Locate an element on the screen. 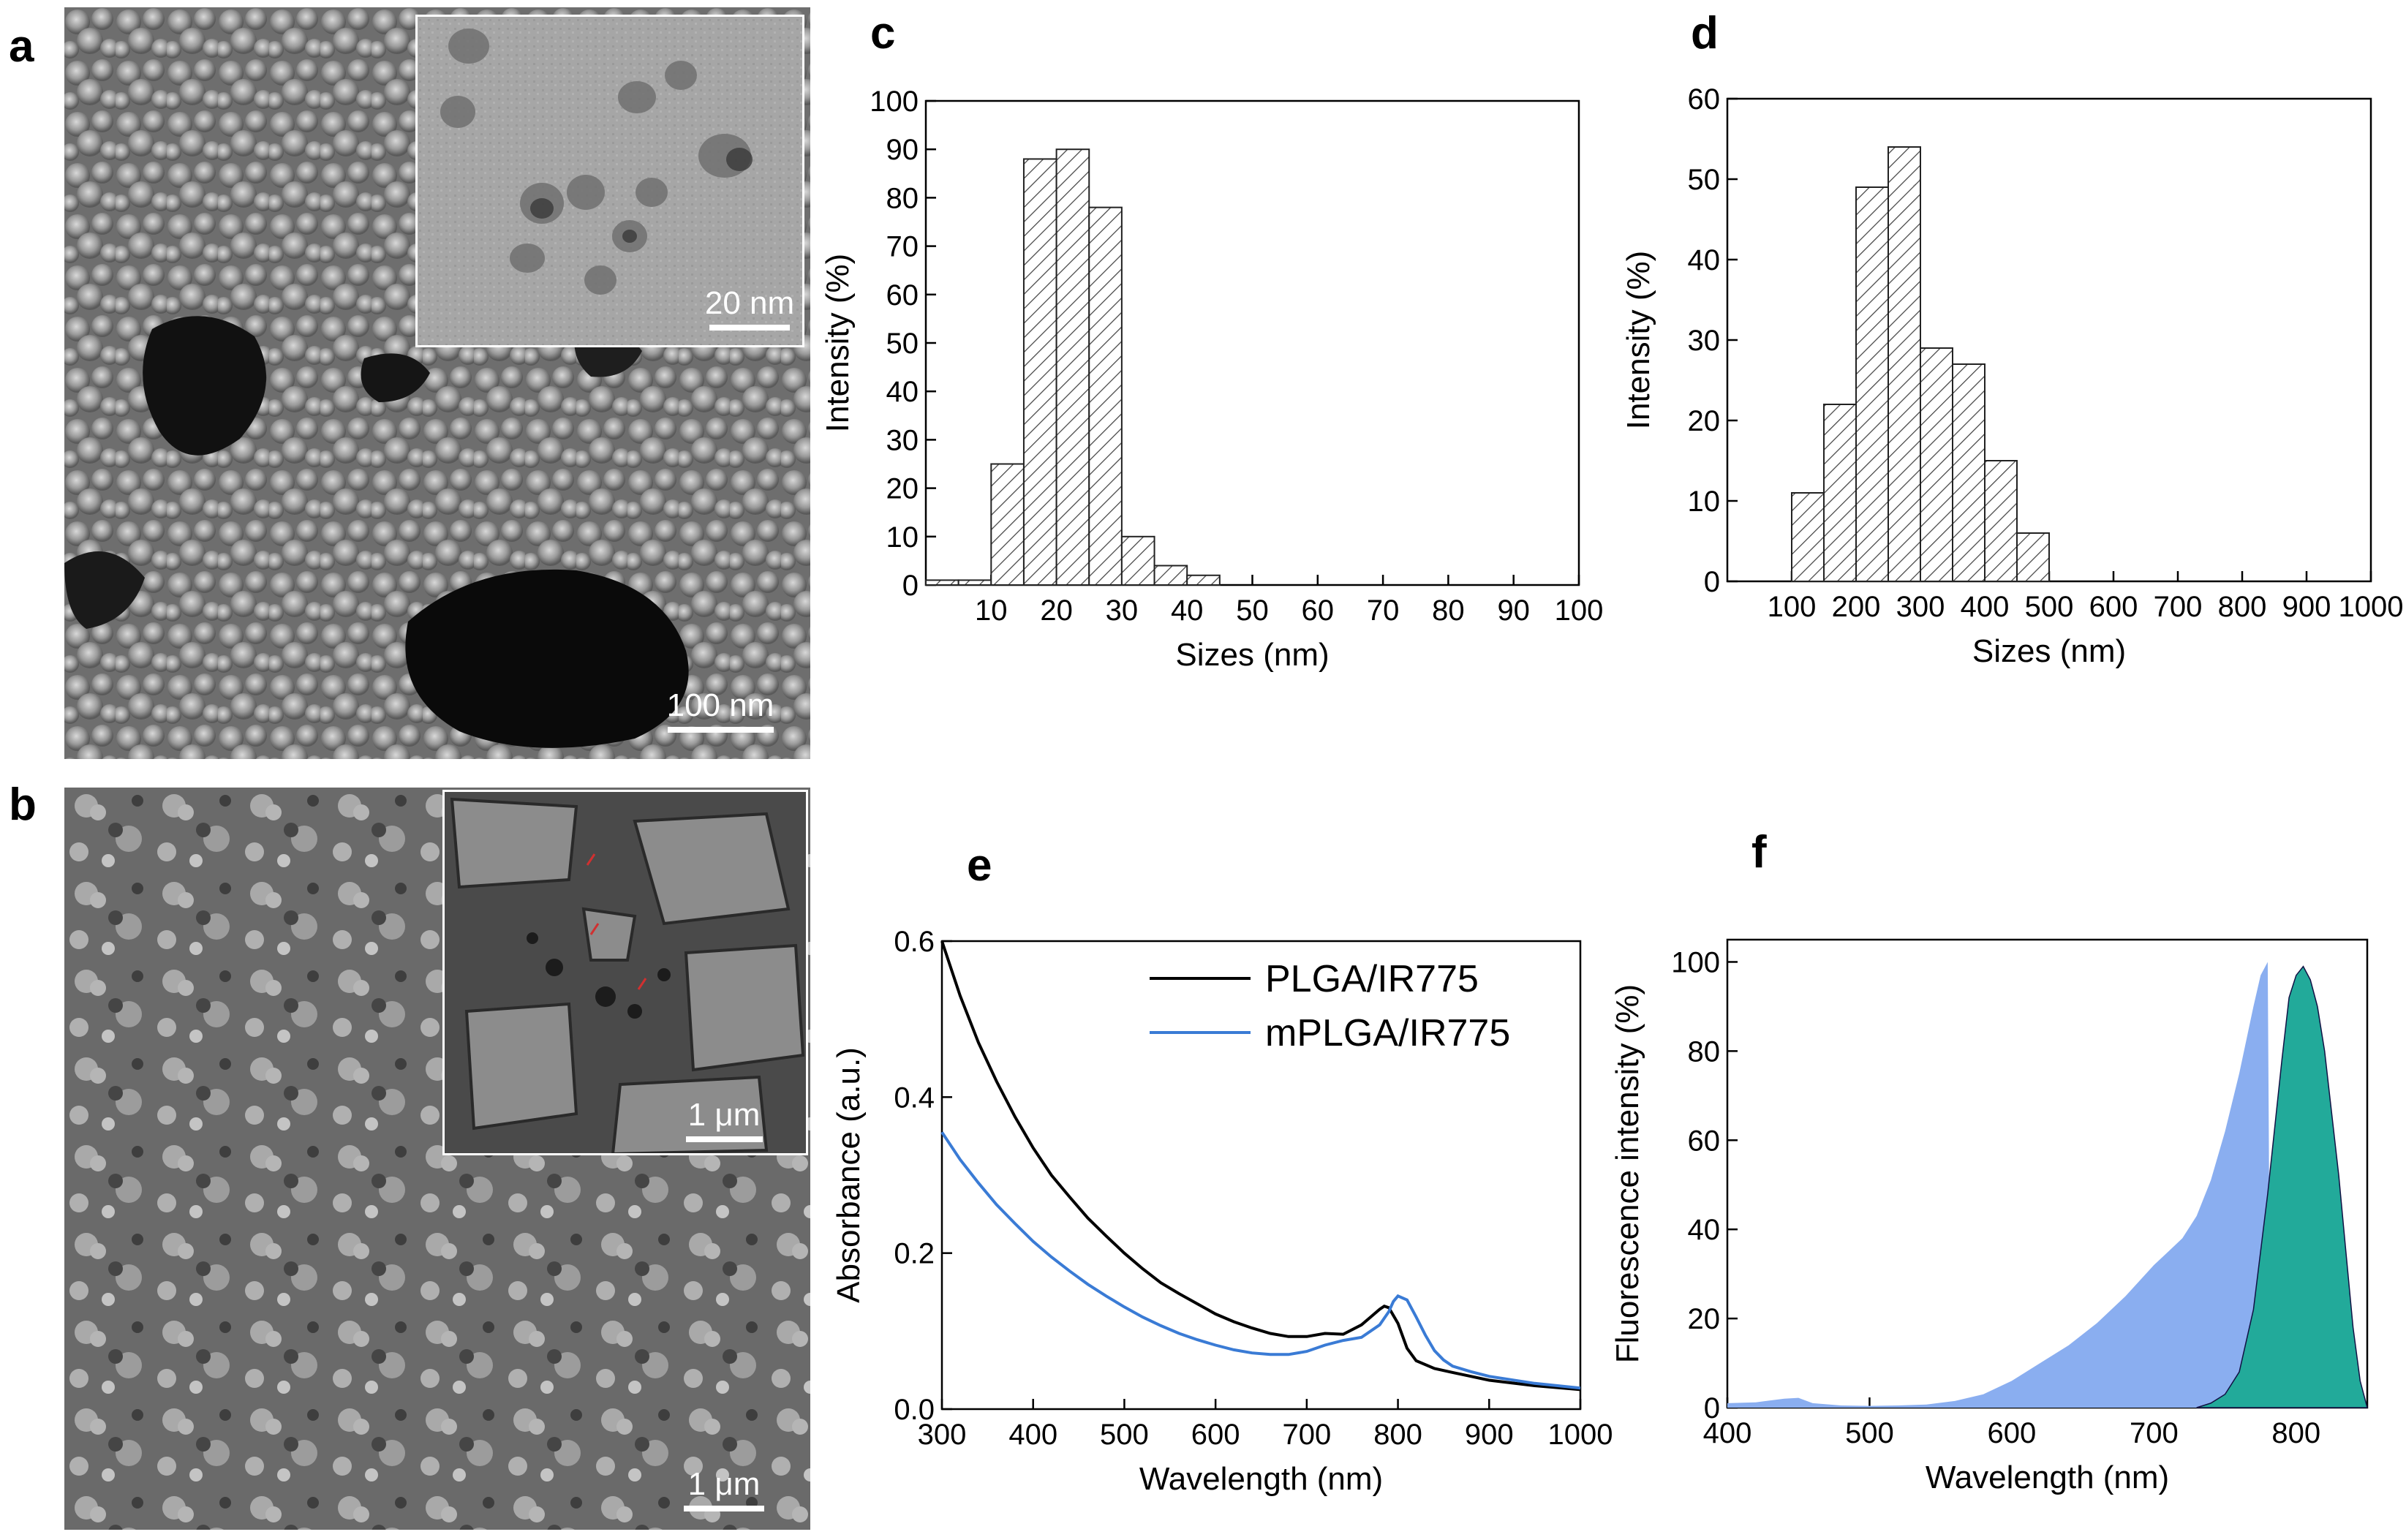  panel-letter-a: a is located at coordinates (22, 46).